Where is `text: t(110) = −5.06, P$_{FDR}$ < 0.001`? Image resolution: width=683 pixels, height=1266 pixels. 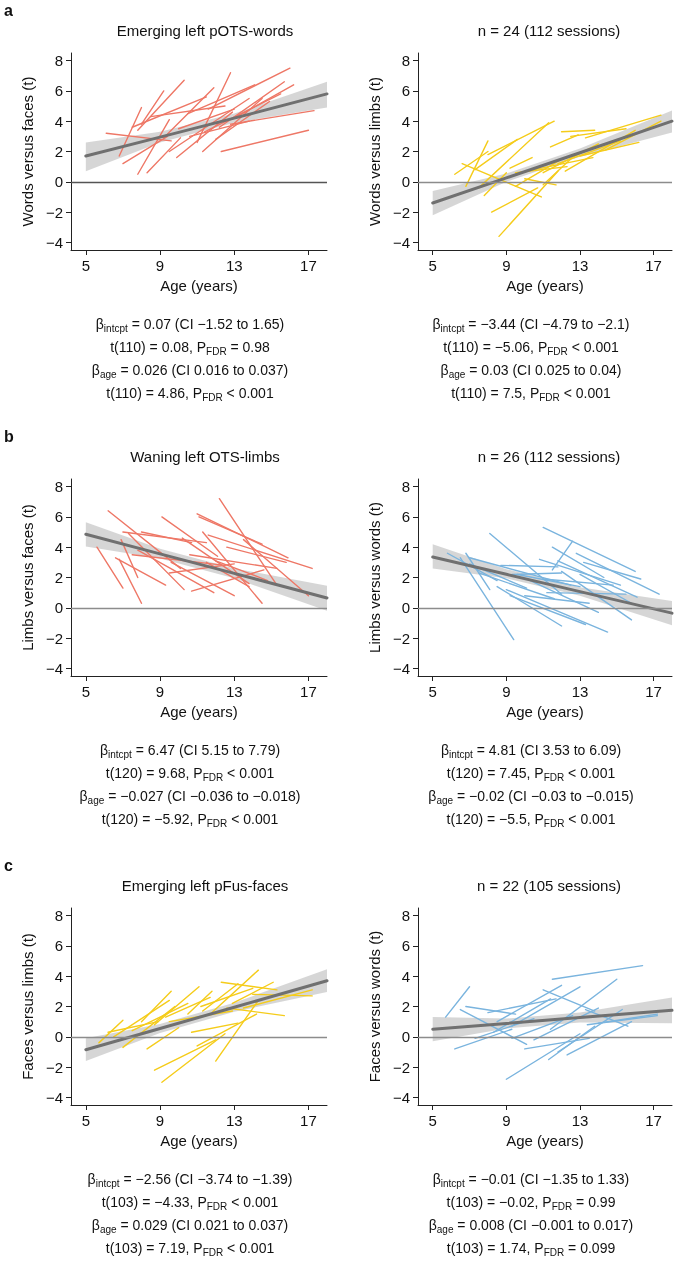 text: t(110) = −5.06, P$_{FDR}$ < 0.001 is located at coordinates (531, 348).